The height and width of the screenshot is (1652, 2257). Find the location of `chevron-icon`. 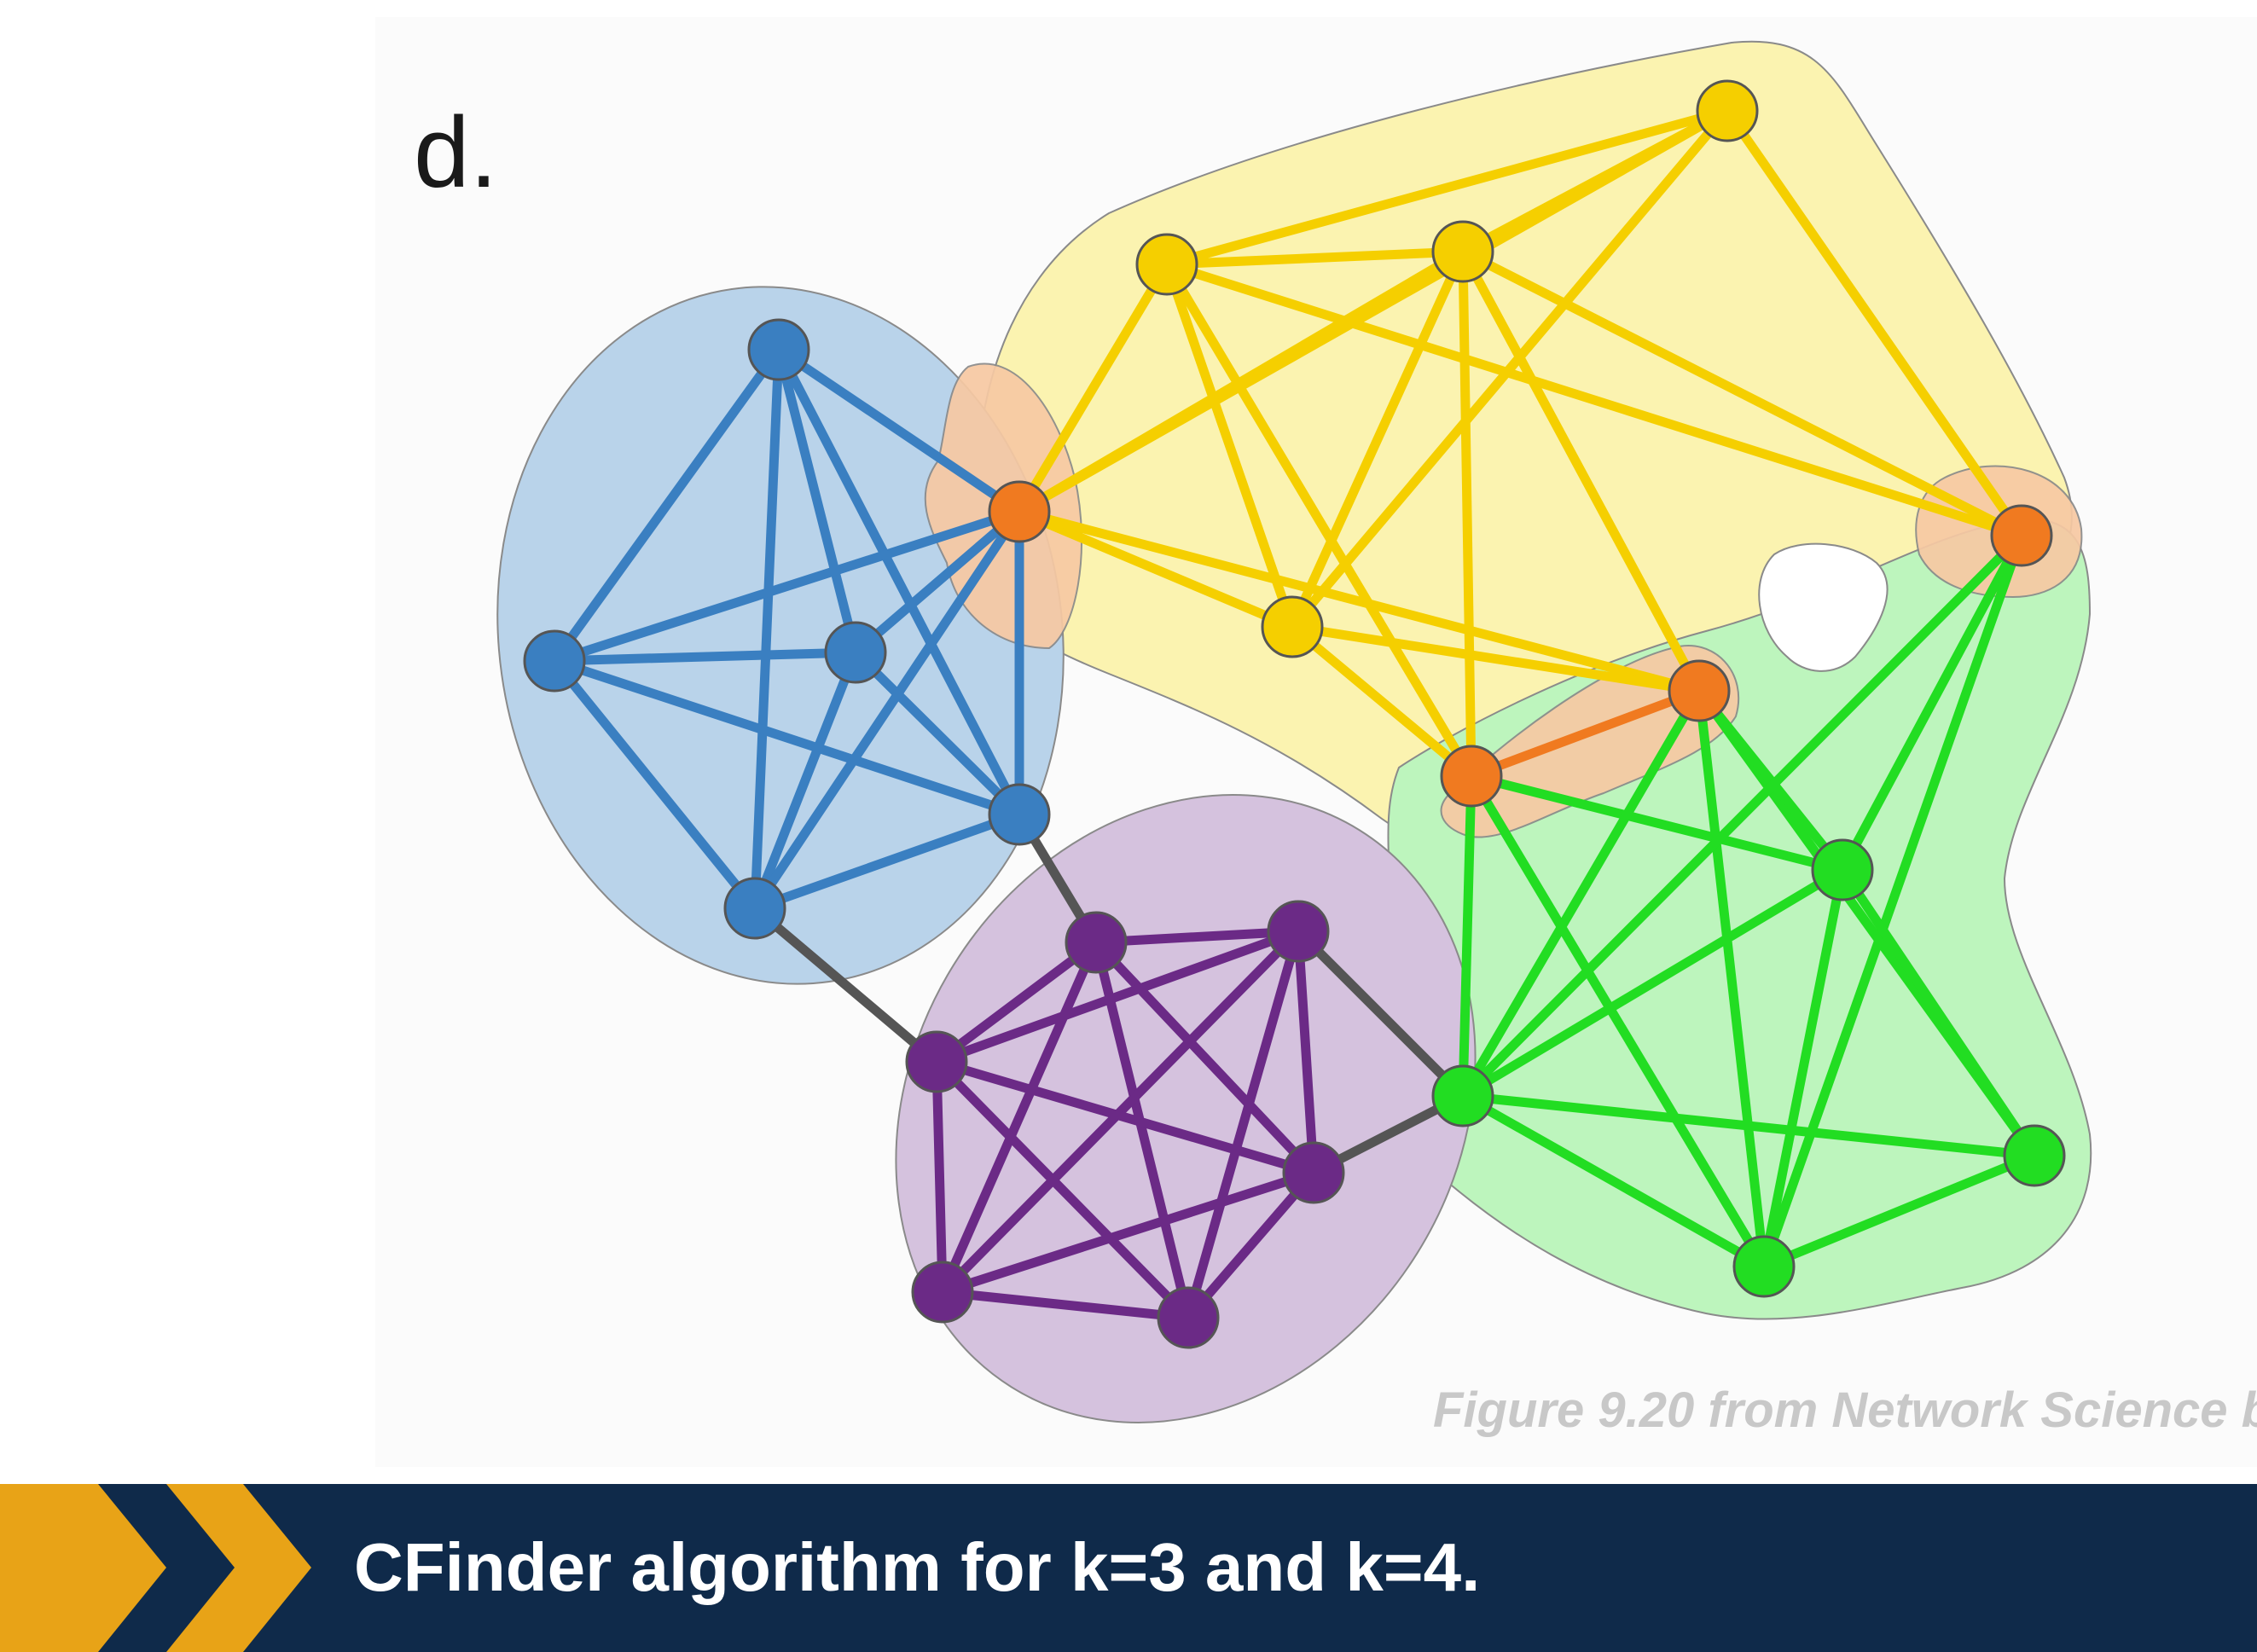

chevron-icon is located at coordinates (155, 1568).